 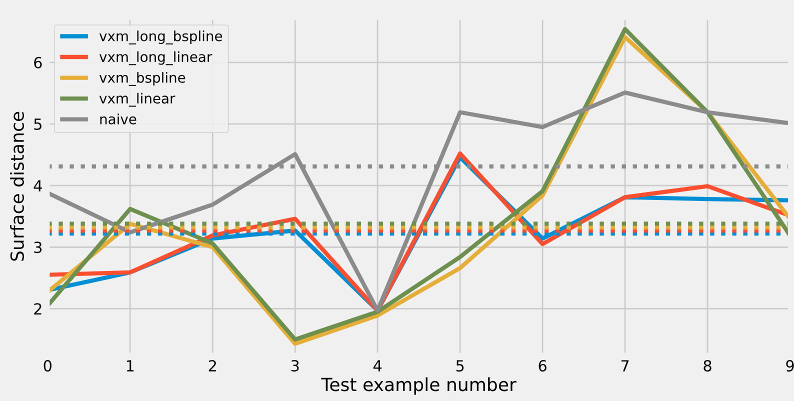 What do you see at coordinates (38, 62) in the screenshot?
I see `y-tick-label: 6` at bounding box center [38, 62].